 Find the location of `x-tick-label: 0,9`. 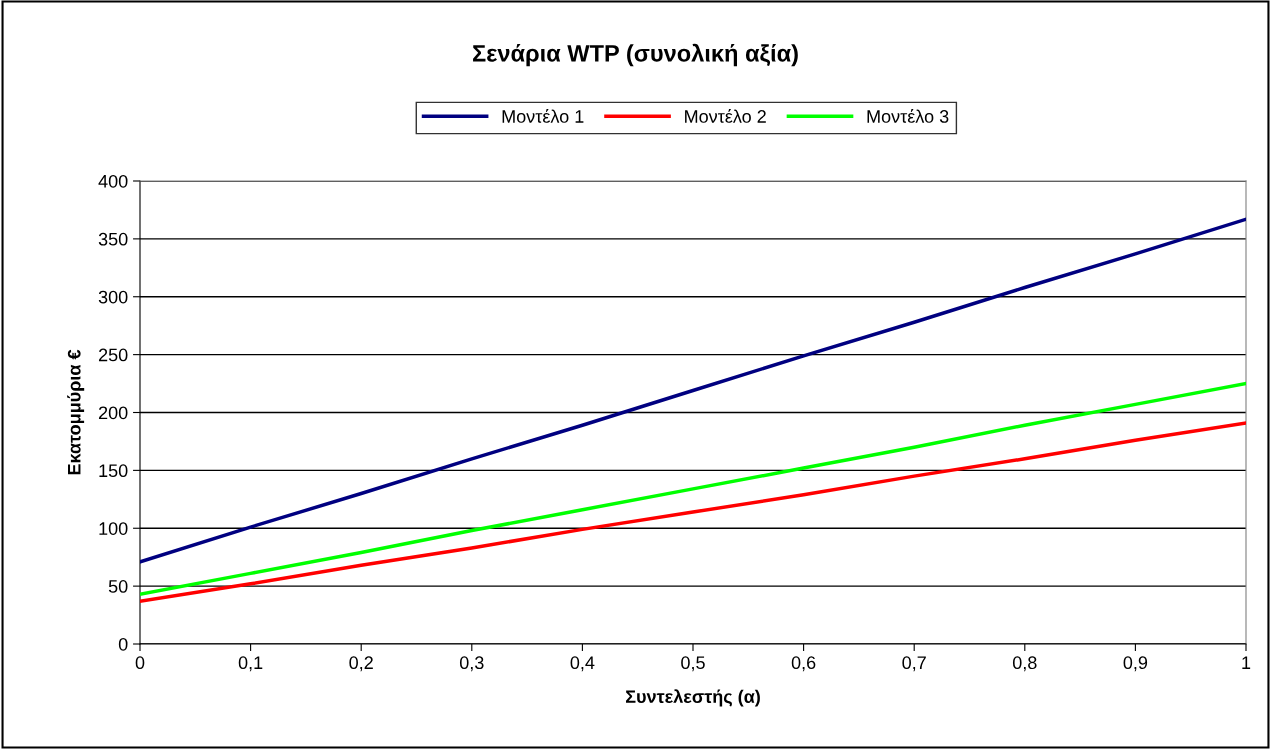

x-tick-label: 0,9 is located at coordinates (1135, 664).